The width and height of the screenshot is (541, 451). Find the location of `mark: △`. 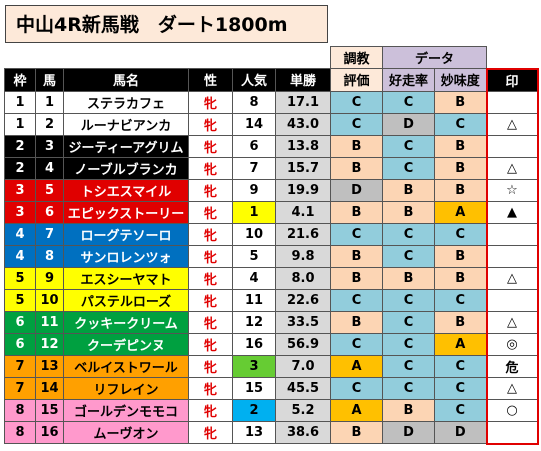

mark: △ is located at coordinates (512, 124).